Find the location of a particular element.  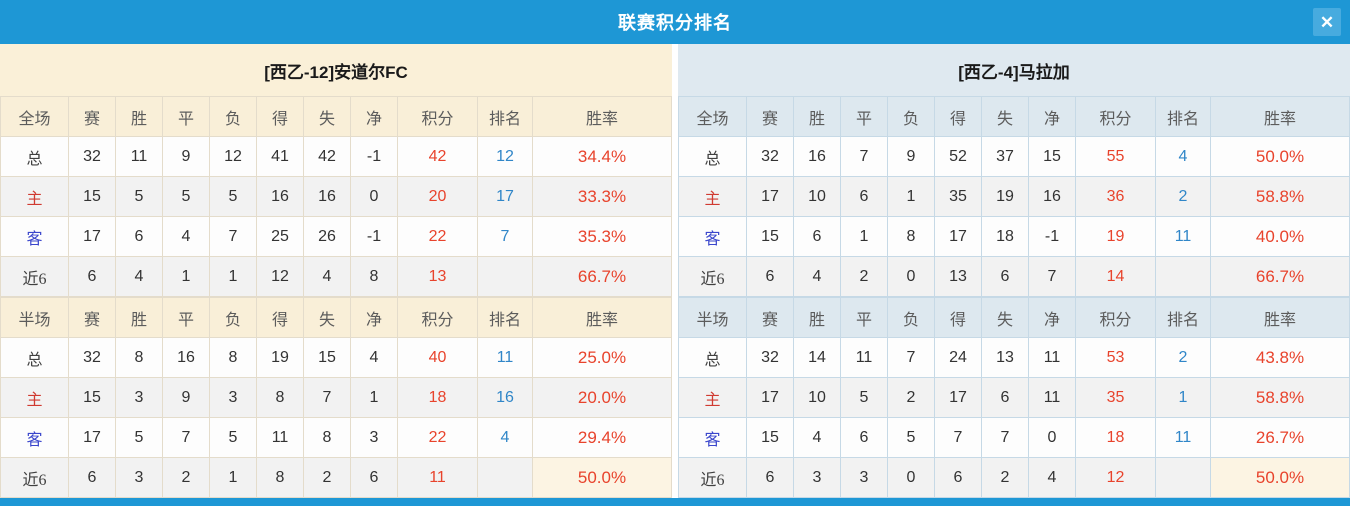

stat-cell: 0 is located at coordinates (911, 477).